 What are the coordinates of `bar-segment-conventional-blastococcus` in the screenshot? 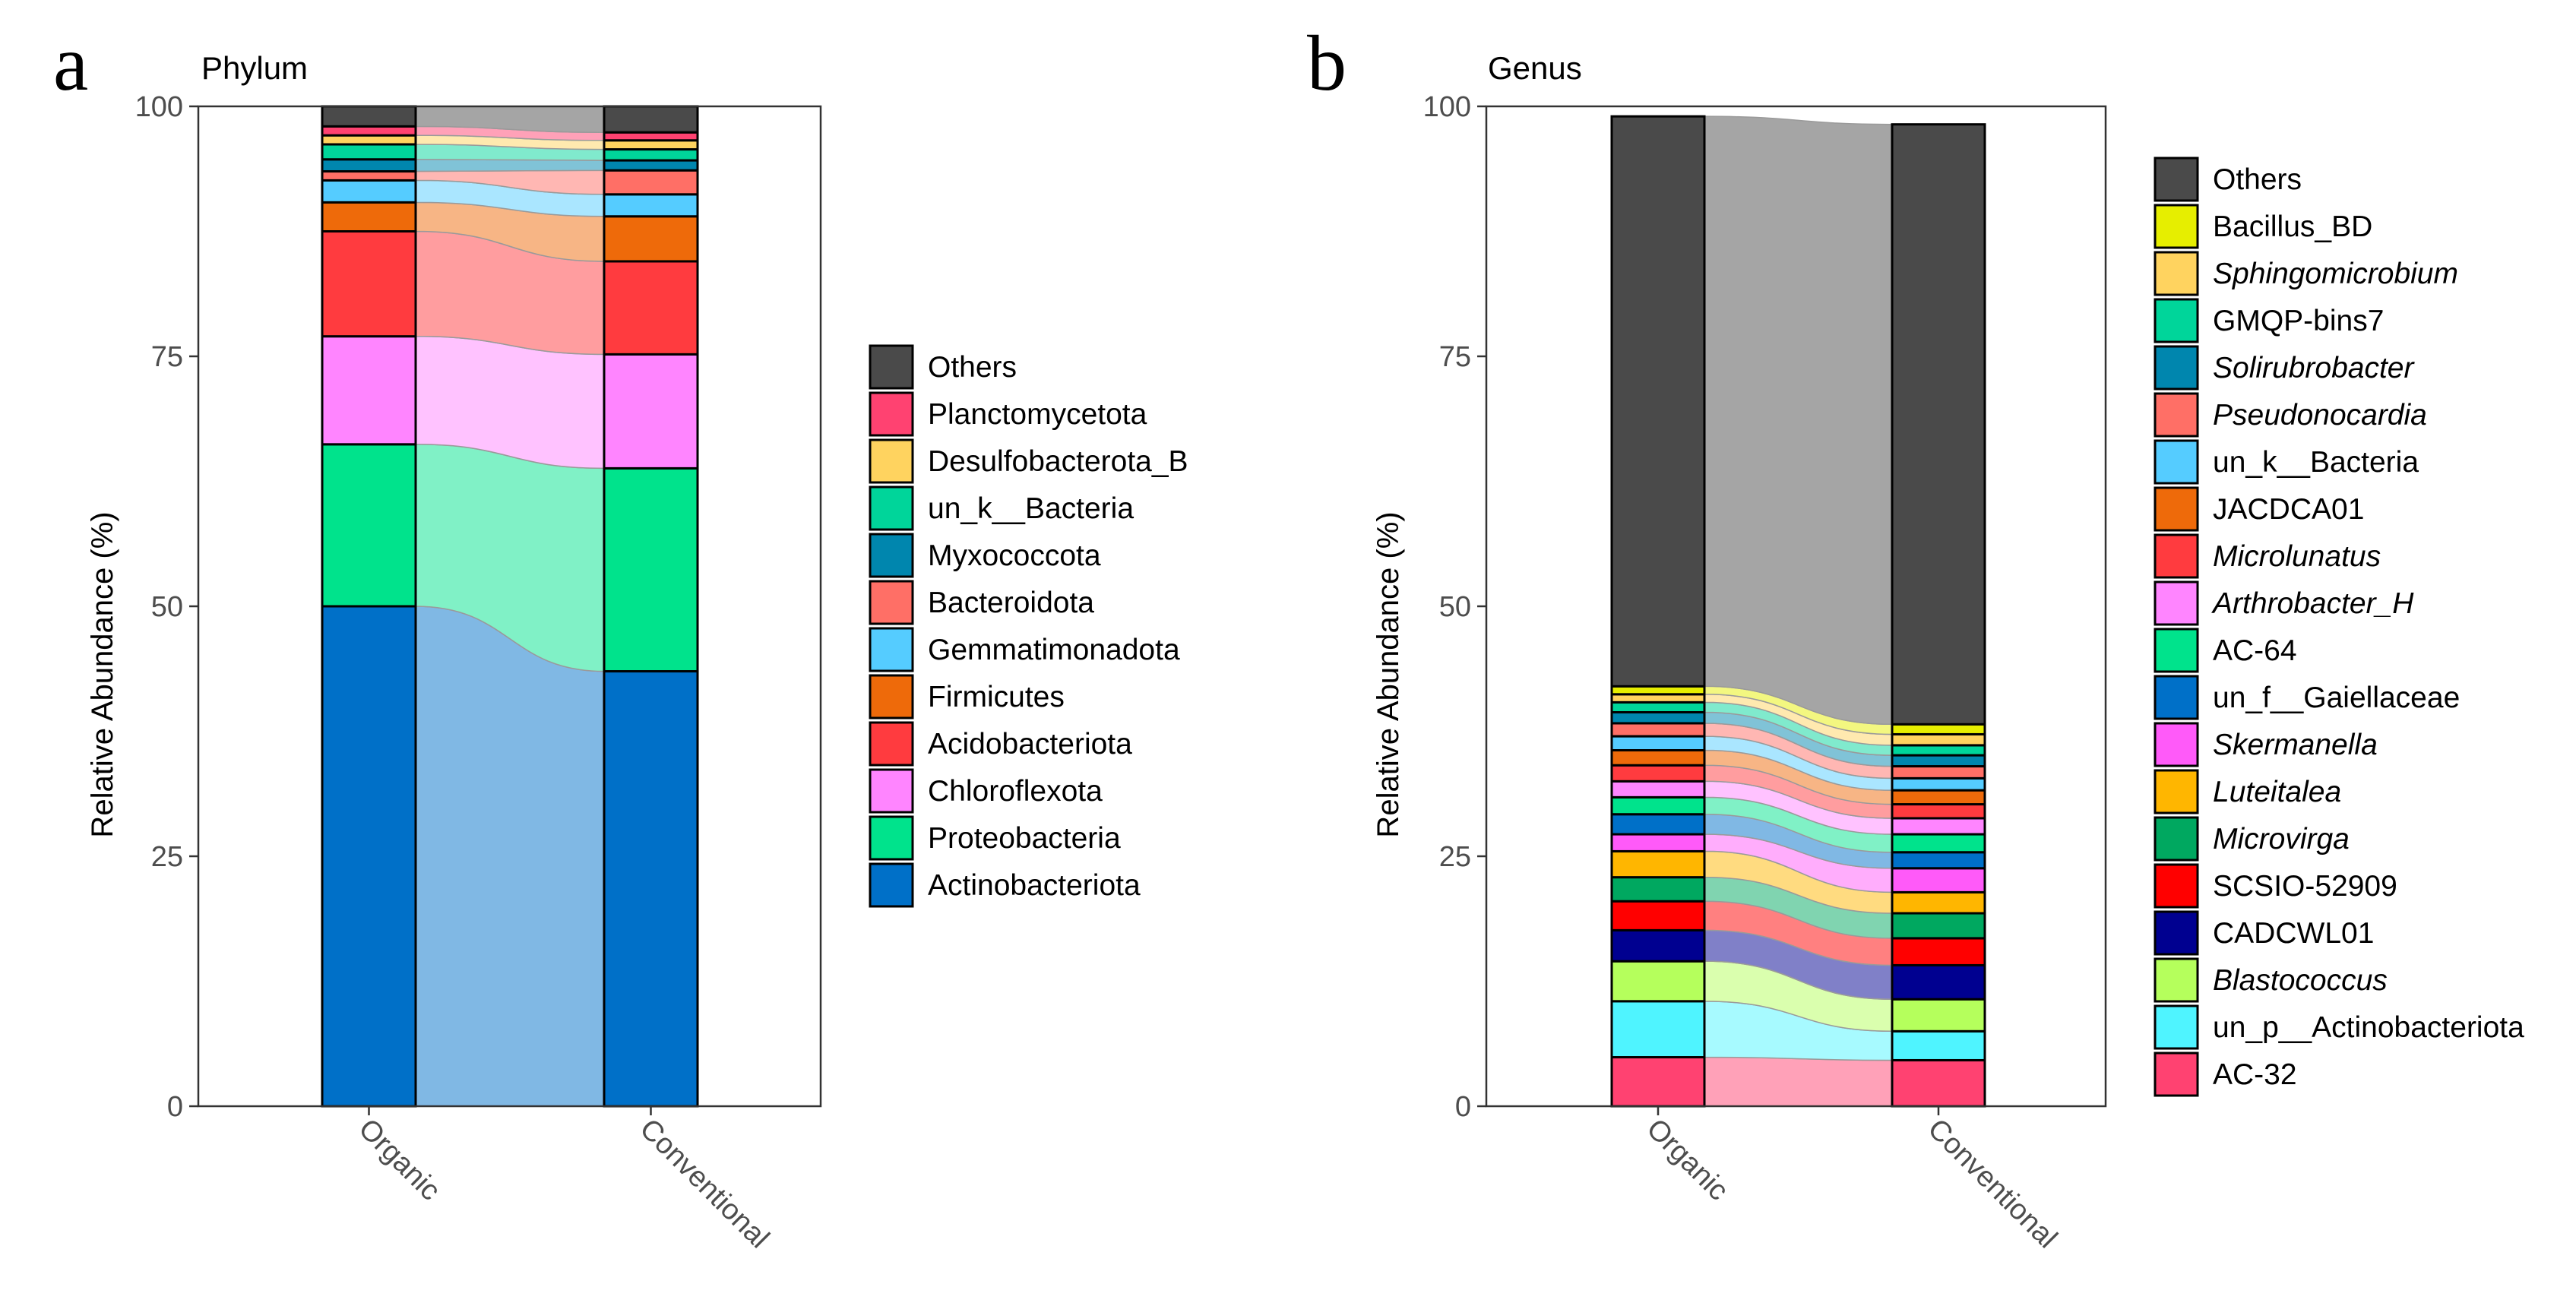 It's located at (1938, 1015).